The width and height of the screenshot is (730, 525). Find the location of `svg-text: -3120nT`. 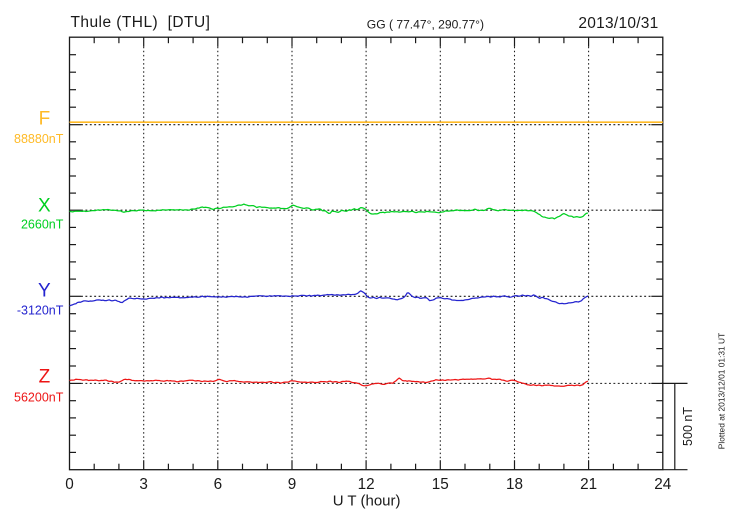

svg-text: -3120nT is located at coordinates (40, 311).